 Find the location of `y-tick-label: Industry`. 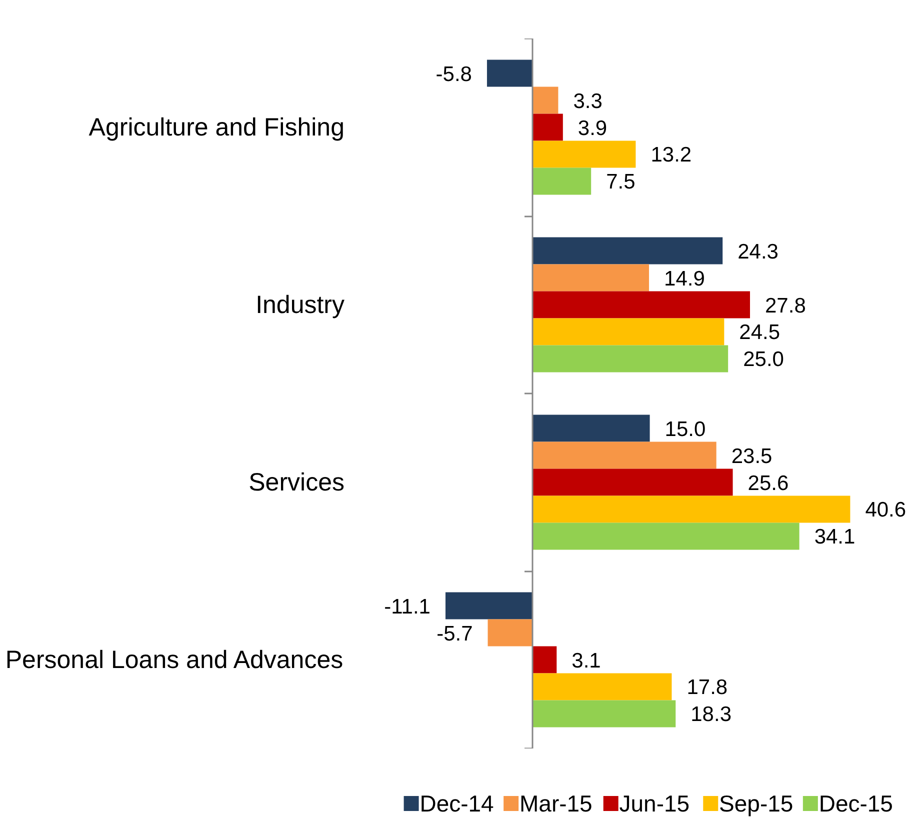

y-tick-label: Industry is located at coordinates (300, 304).